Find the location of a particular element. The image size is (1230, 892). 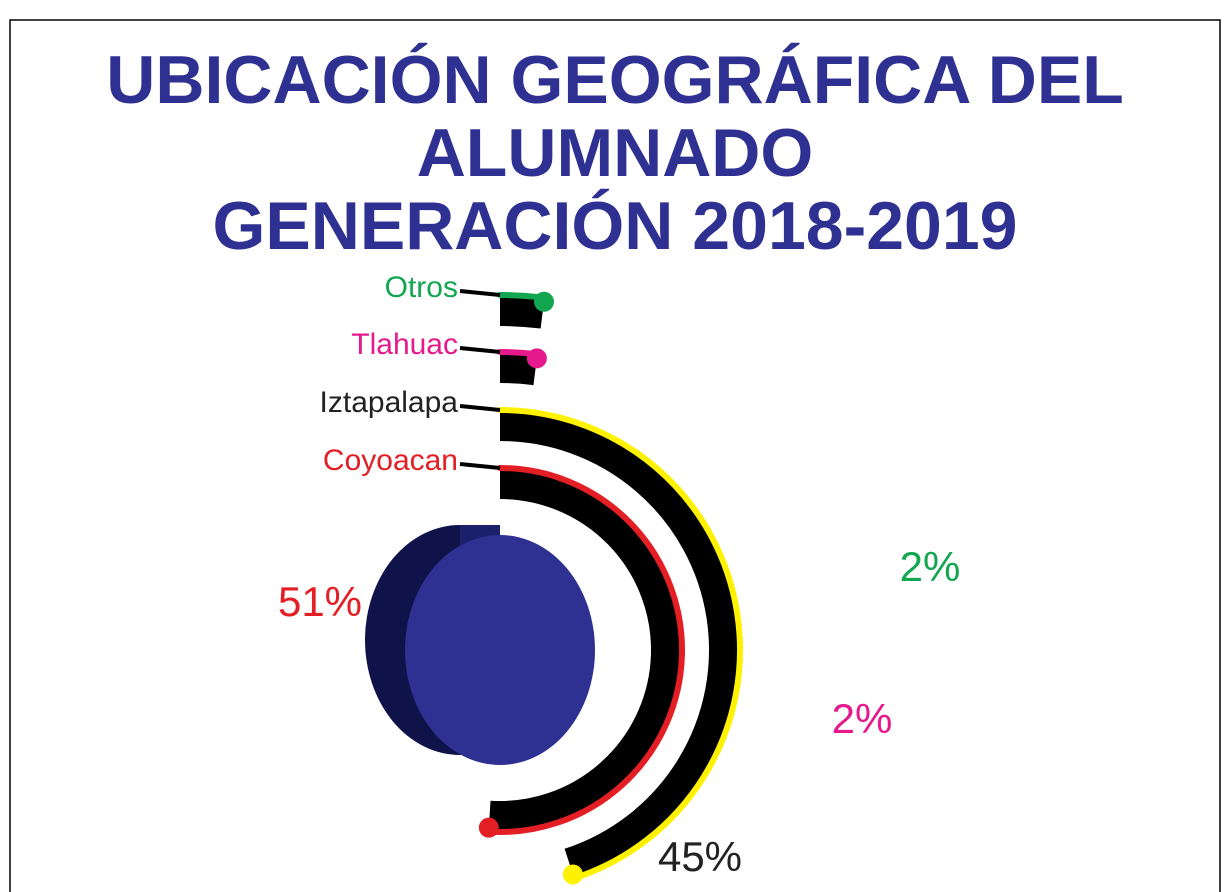

center-disc is located at coordinates (500, 650).